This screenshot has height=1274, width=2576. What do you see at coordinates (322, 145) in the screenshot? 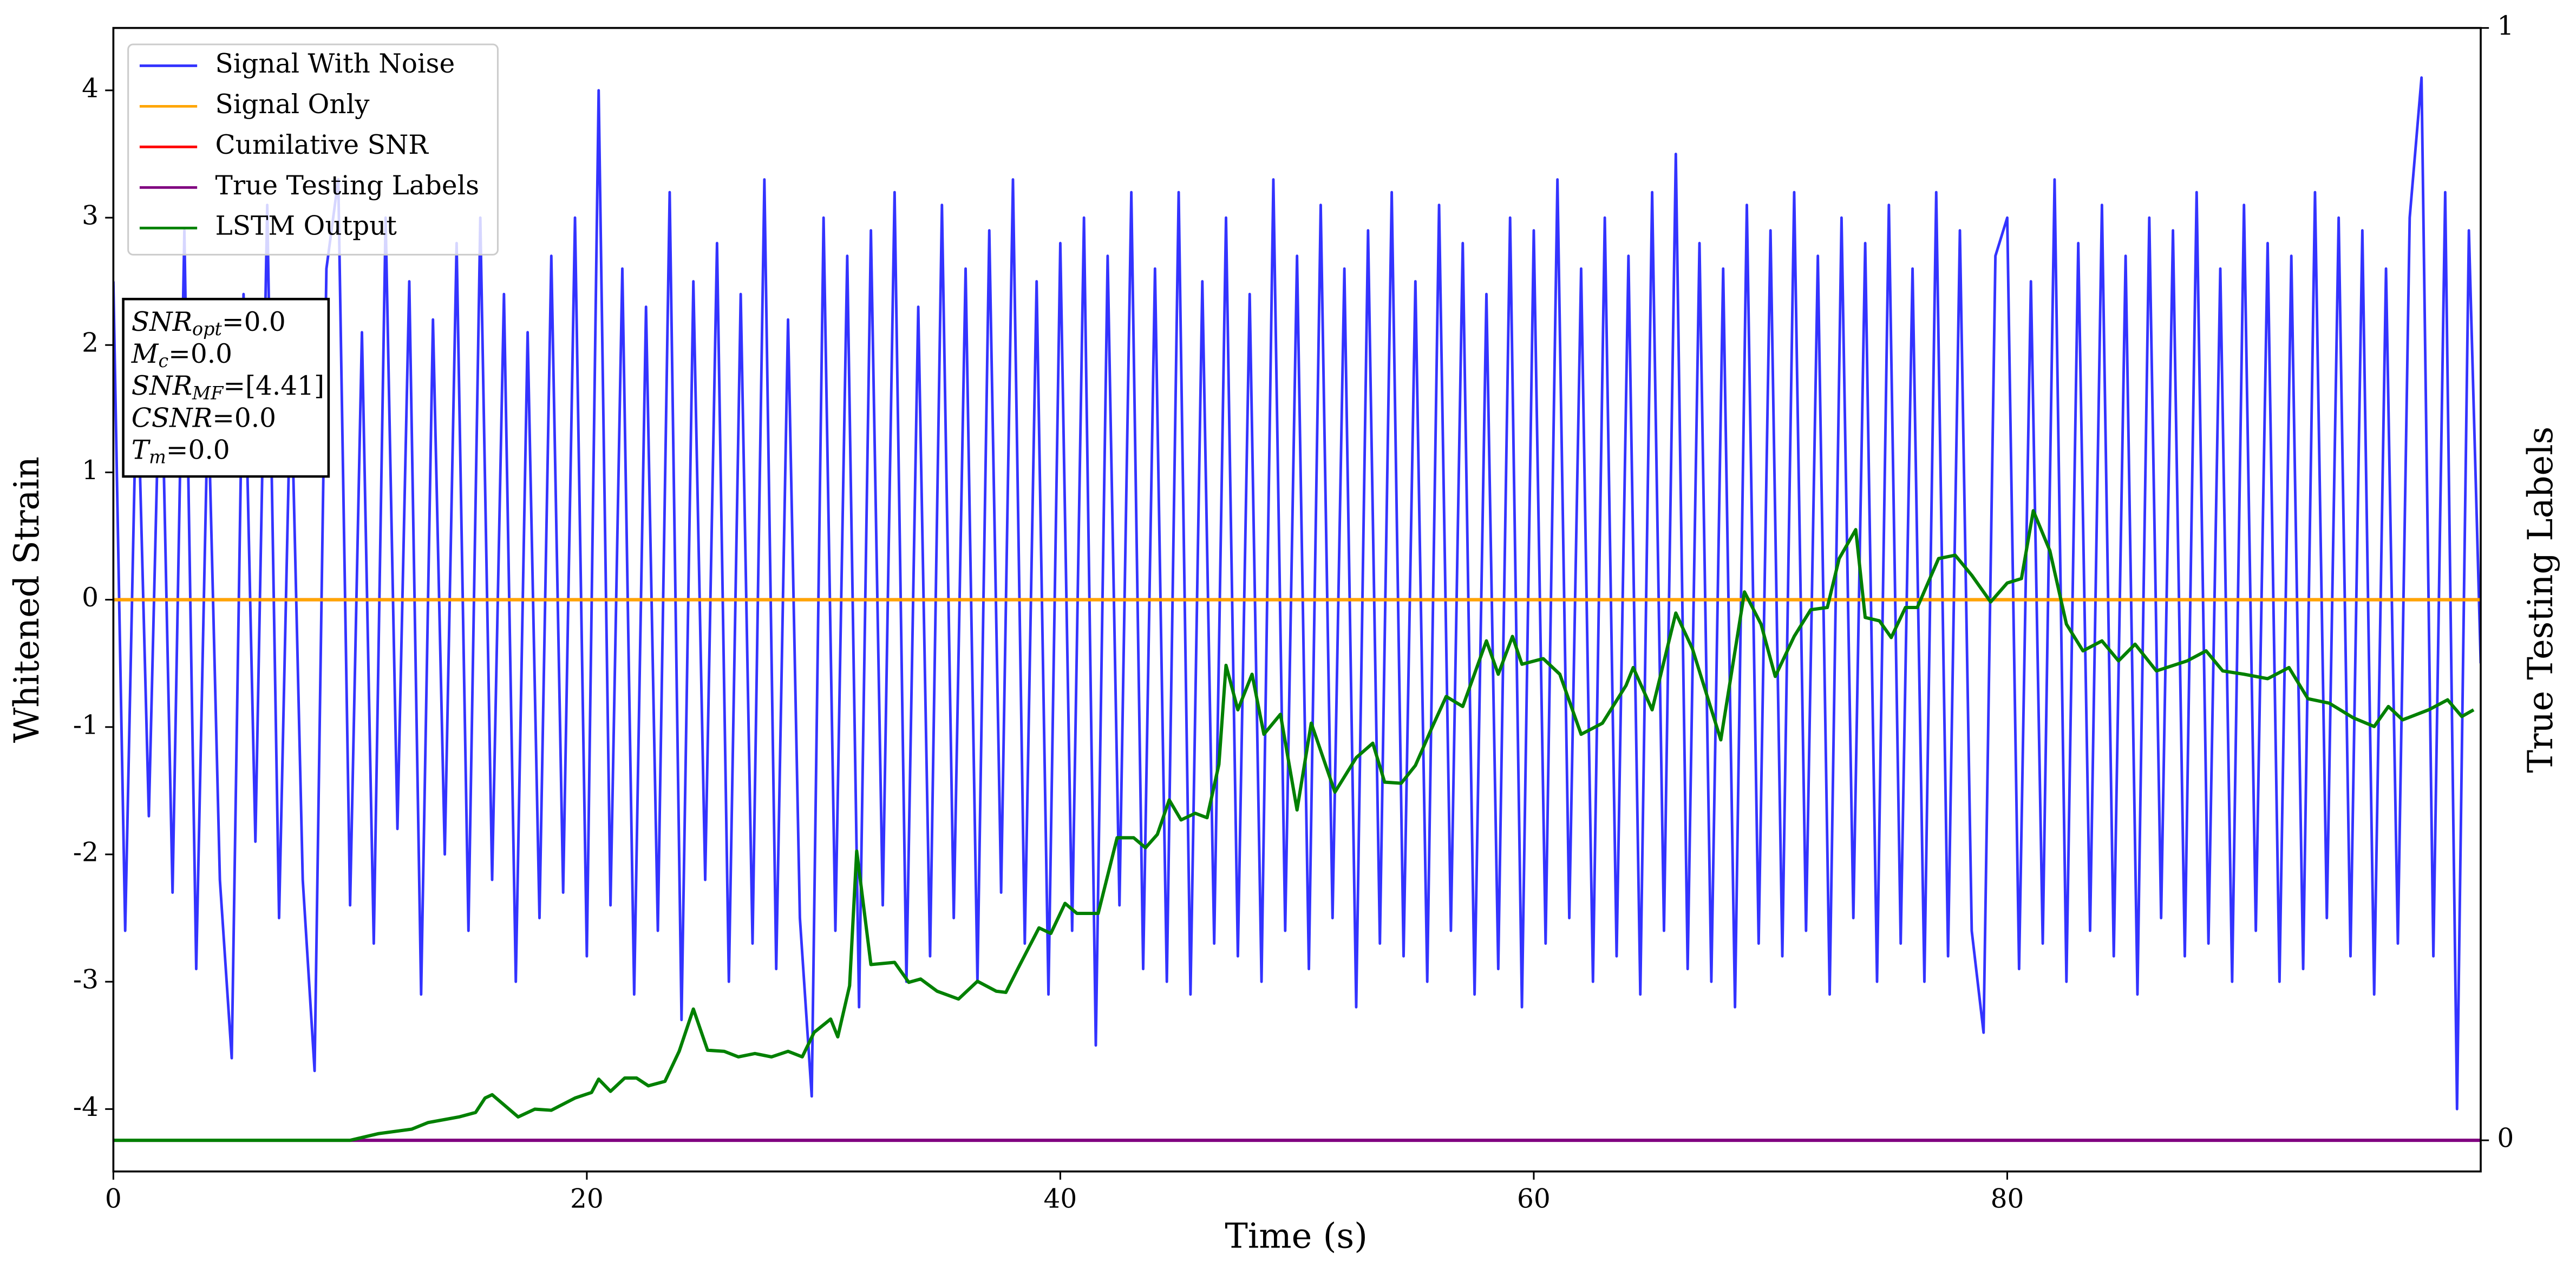
I see `legend-label: Cumilative SNR` at bounding box center [322, 145].